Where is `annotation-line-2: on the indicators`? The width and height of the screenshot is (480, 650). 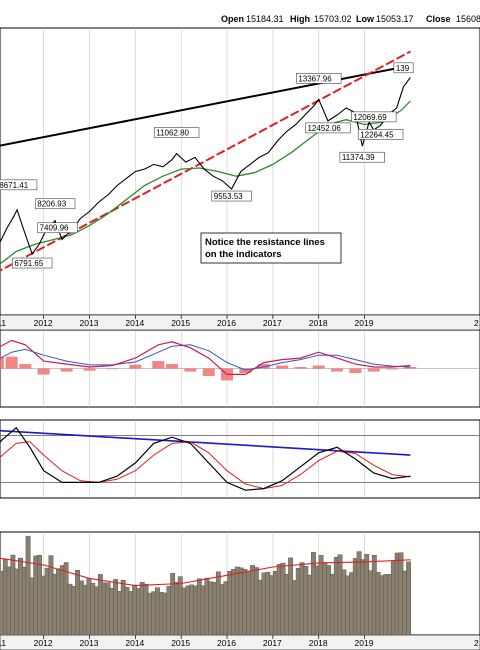 annotation-line-2: on the indicators is located at coordinates (243, 254).